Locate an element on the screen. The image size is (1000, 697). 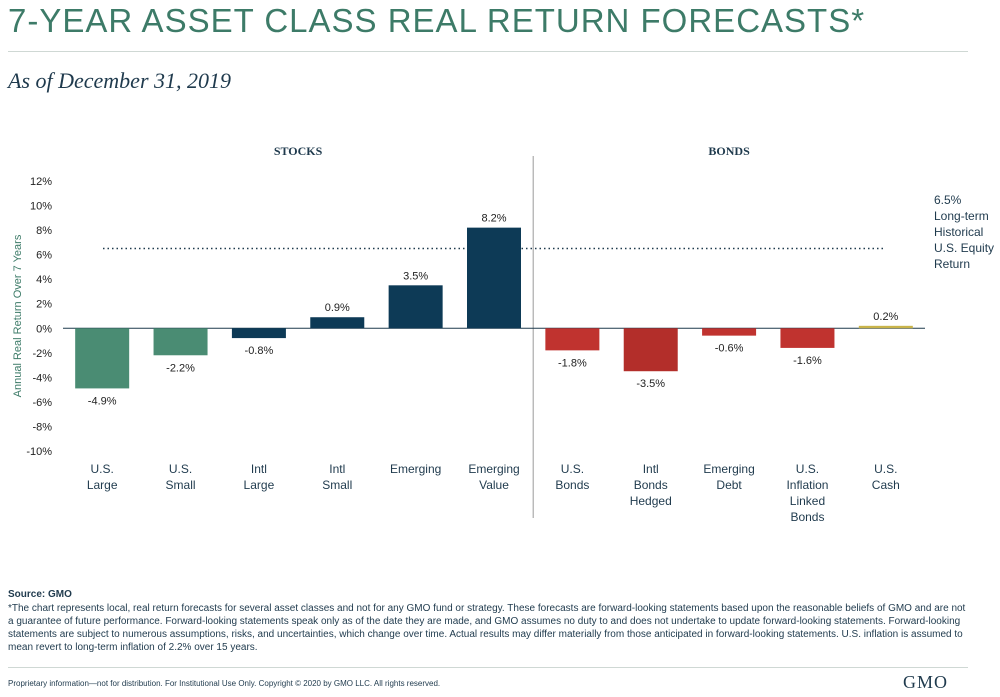
y-tick-label: -8% is located at coordinates (42, 427).